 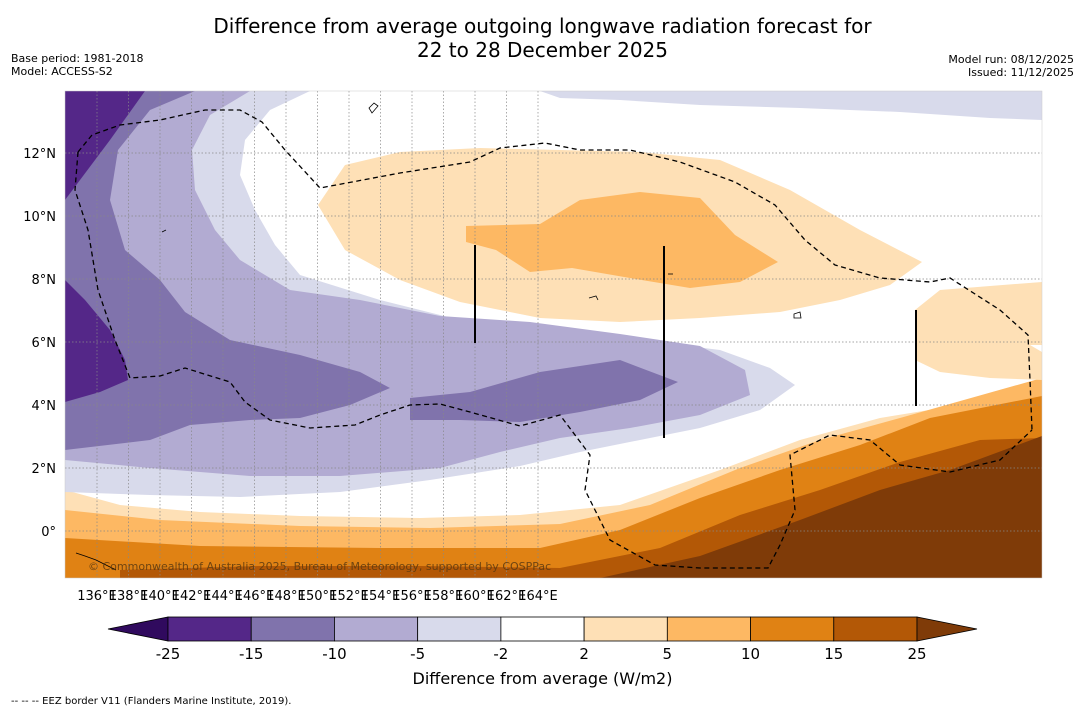 I want to click on meta-right: Model run: 08/12/2025 Issued: 11/12/2025, so click(x=1011, y=66).